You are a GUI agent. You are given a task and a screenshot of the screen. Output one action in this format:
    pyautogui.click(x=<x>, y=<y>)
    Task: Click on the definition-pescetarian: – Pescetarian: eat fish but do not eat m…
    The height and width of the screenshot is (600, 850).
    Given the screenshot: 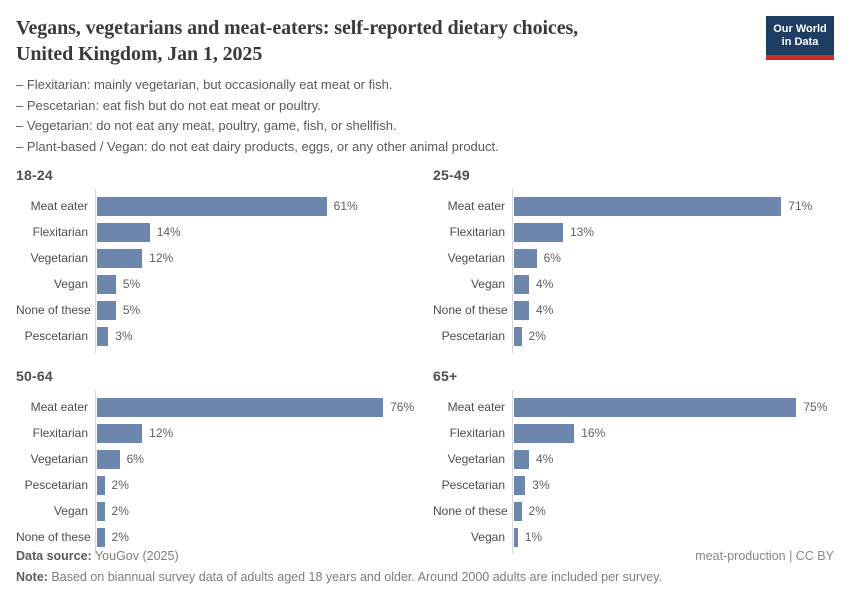 What is the action you would take?
    pyautogui.click(x=168, y=105)
    